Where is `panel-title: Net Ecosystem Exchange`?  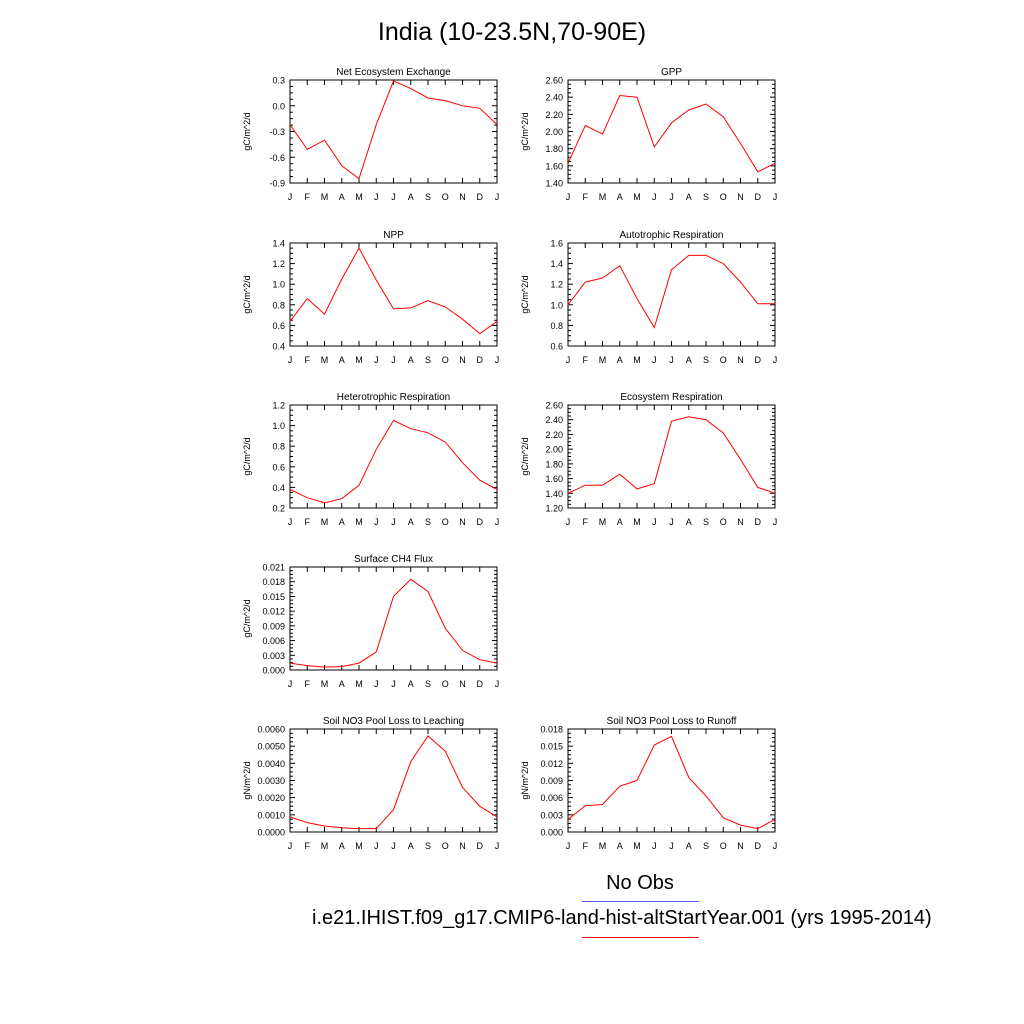
panel-title: Net Ecosystem Exchange is located at coordinates (393, 72).